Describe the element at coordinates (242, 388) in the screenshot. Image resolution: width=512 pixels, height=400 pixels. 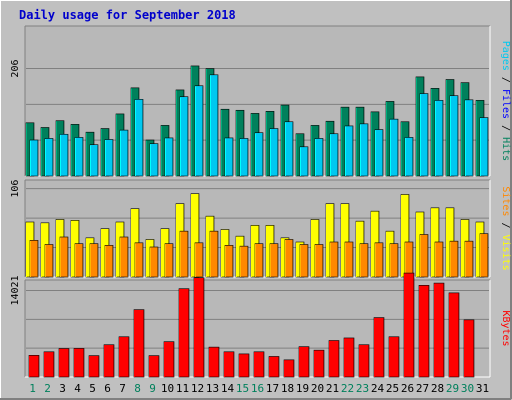
I see `x-tick-label: 15` at that location.